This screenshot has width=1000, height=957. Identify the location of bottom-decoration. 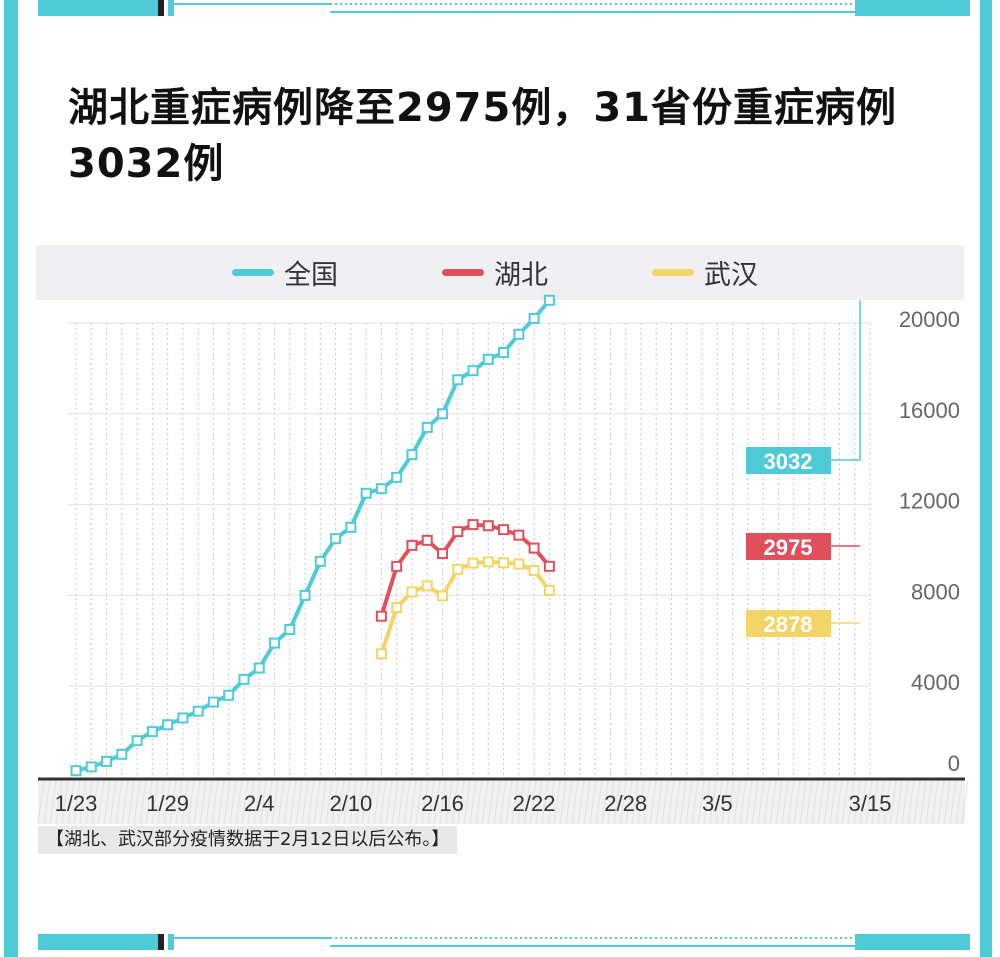
(504, 942).